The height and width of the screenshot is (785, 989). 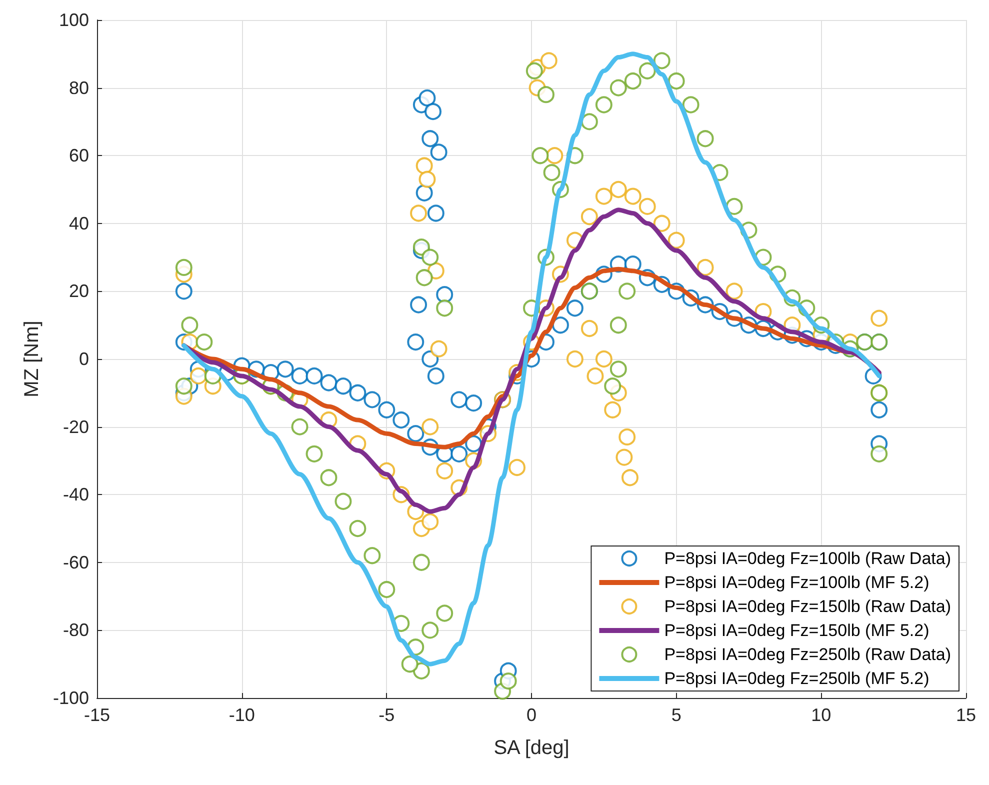 What do you see at coordinates (78, 223) in the screenshot?
I see `y-tick-label: 40` at bounding box center [78, 223].